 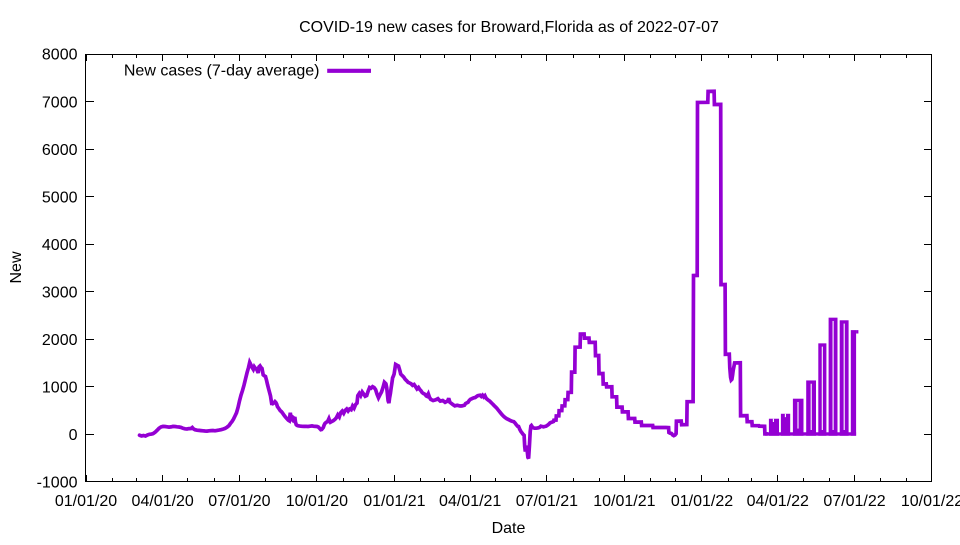 I want to click on svg-text: 01/01/21, so click(x=394, y=501).